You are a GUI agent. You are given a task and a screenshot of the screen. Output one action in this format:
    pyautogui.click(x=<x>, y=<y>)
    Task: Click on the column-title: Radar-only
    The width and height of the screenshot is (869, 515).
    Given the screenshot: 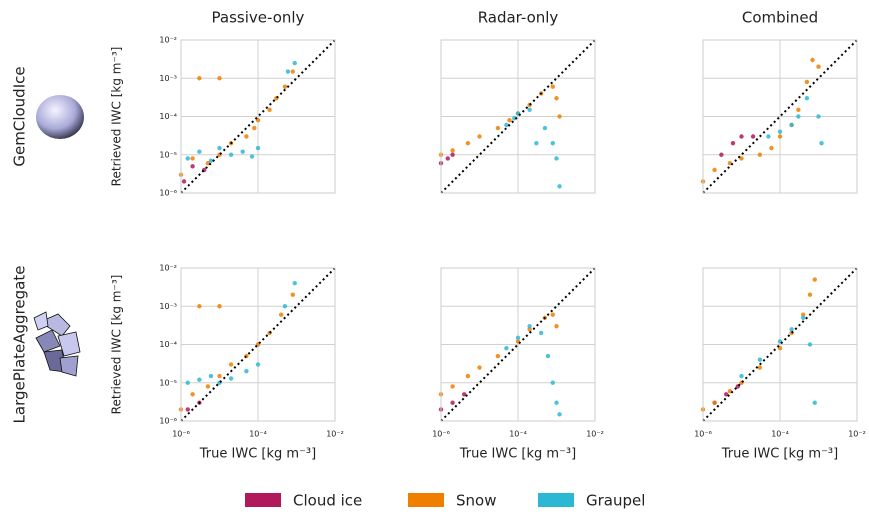 What is the action you would take?
    pyautogui.click(x=518, y=18)
    